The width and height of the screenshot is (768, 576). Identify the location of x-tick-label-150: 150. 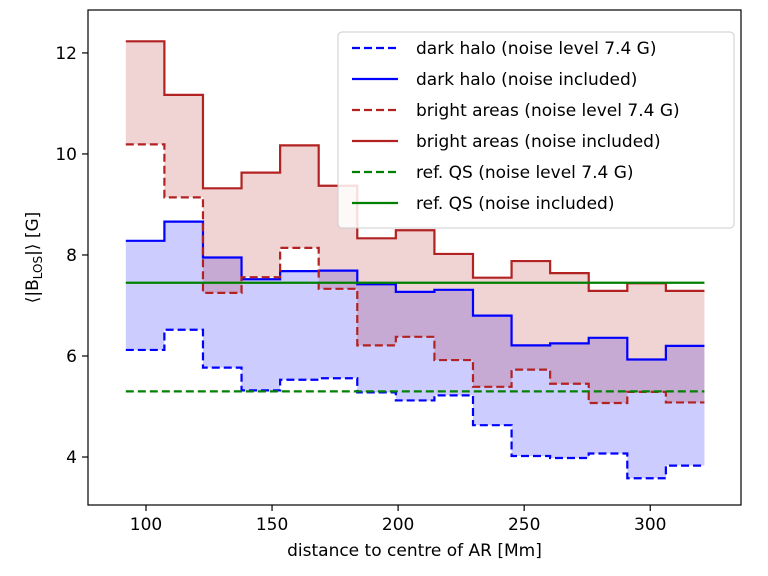
(272, 525).